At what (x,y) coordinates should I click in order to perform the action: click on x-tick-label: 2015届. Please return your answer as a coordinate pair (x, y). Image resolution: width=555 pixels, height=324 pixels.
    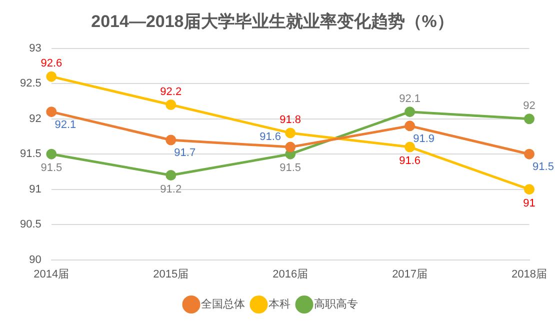
    Looking at the image, I should click on (171, 274).